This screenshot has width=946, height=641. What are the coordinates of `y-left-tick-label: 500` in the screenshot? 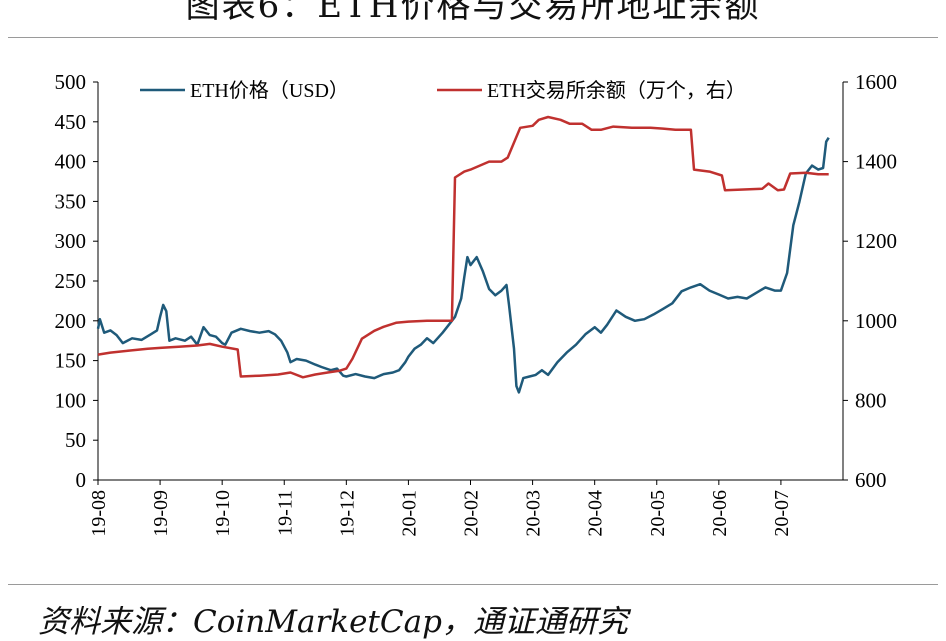 It's located at (71, 82).